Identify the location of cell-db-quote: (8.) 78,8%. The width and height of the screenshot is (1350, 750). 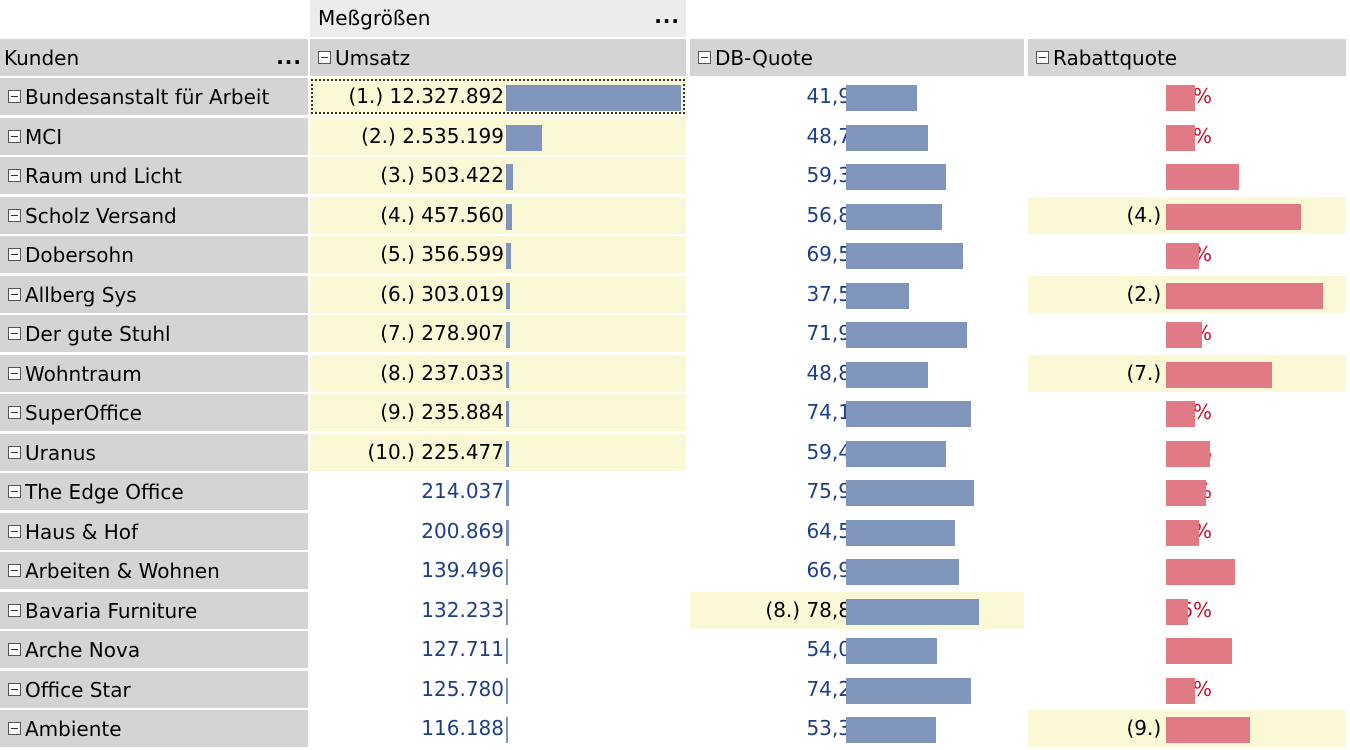
(857, 610).